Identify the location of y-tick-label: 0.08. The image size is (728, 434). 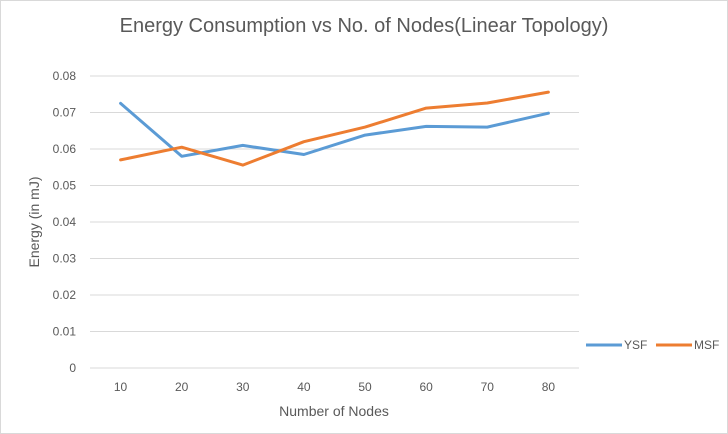
(65, 76).